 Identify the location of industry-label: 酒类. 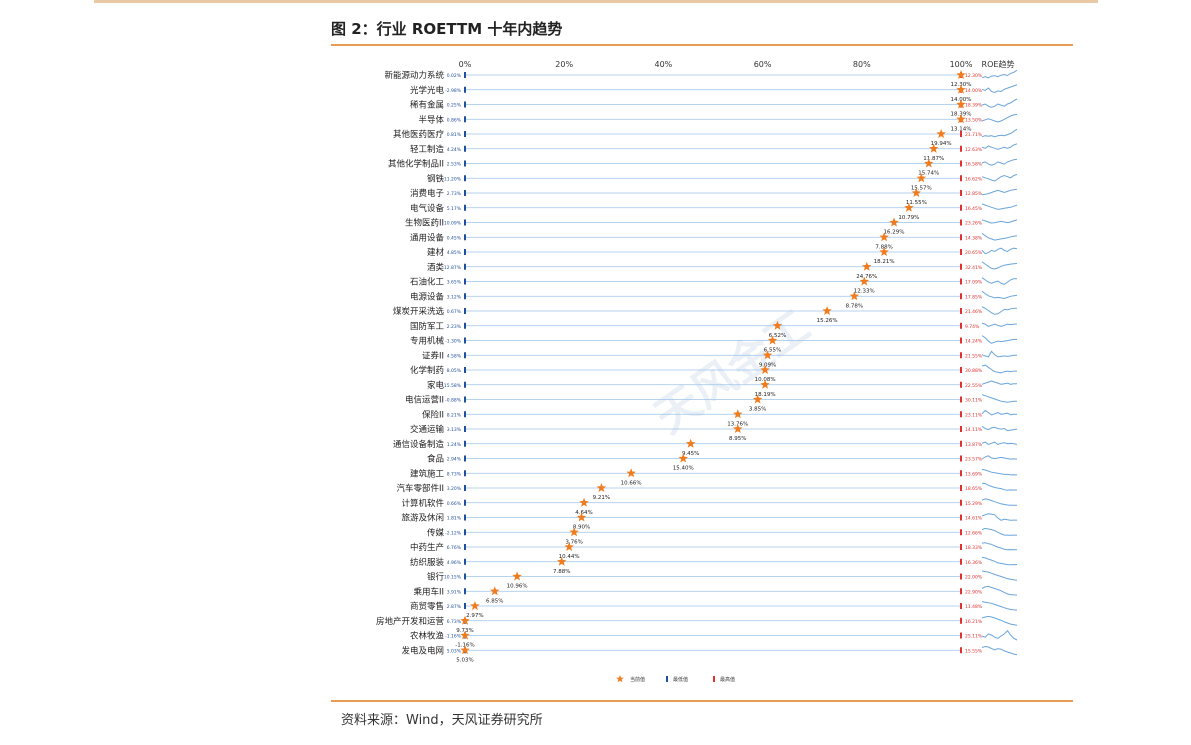
(436, 267).